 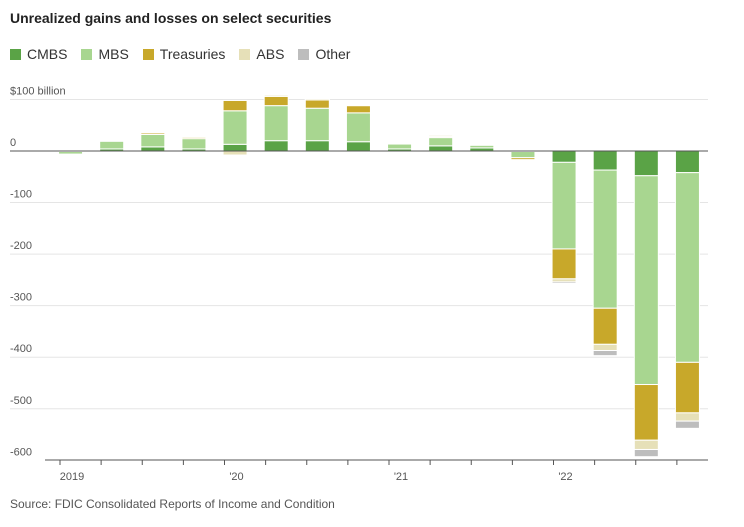 I want to click on y-tick-label: $100 billion, so click(x=38, y=91).